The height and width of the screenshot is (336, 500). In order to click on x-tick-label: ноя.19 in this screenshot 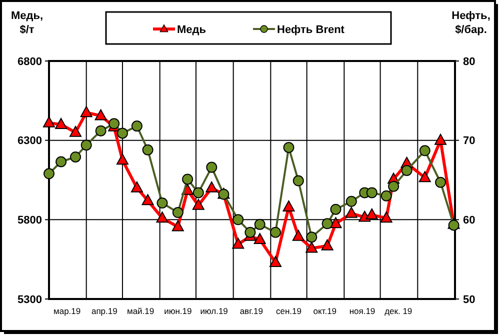, I will do `click(362, 311)`.